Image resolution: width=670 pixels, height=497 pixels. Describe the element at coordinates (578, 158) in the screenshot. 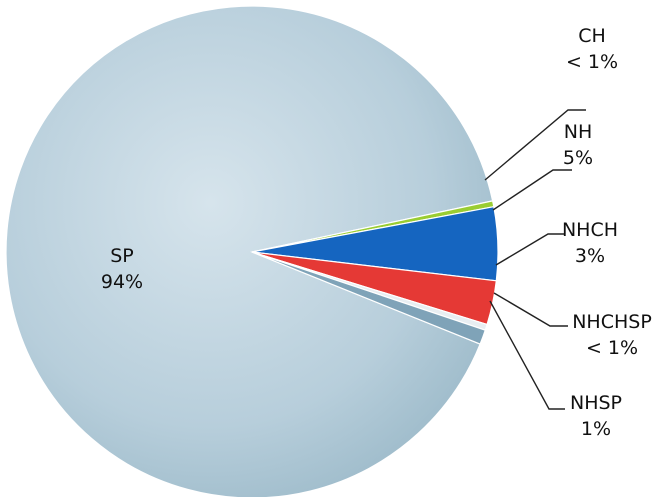

I see `slice-value-nh: 5%` at that location.